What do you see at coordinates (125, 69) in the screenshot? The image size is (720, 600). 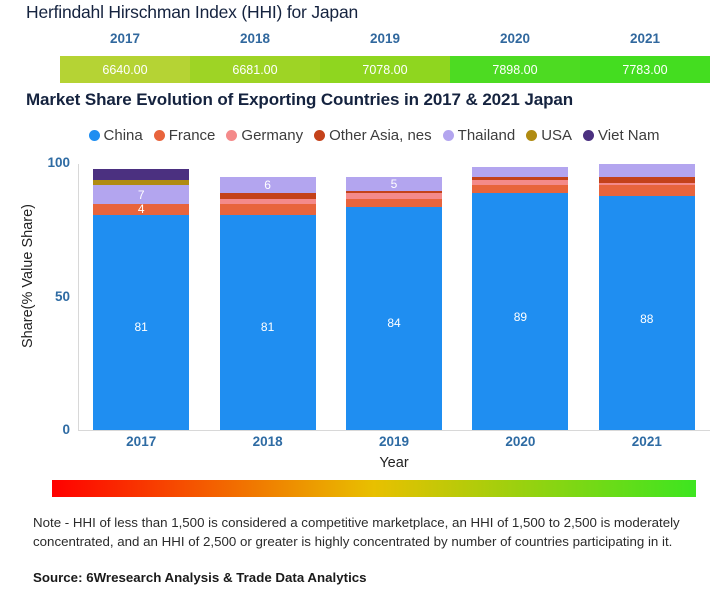 I see `hhi-value-cell-2017: 6640.00` at bounding box center [125, 69].